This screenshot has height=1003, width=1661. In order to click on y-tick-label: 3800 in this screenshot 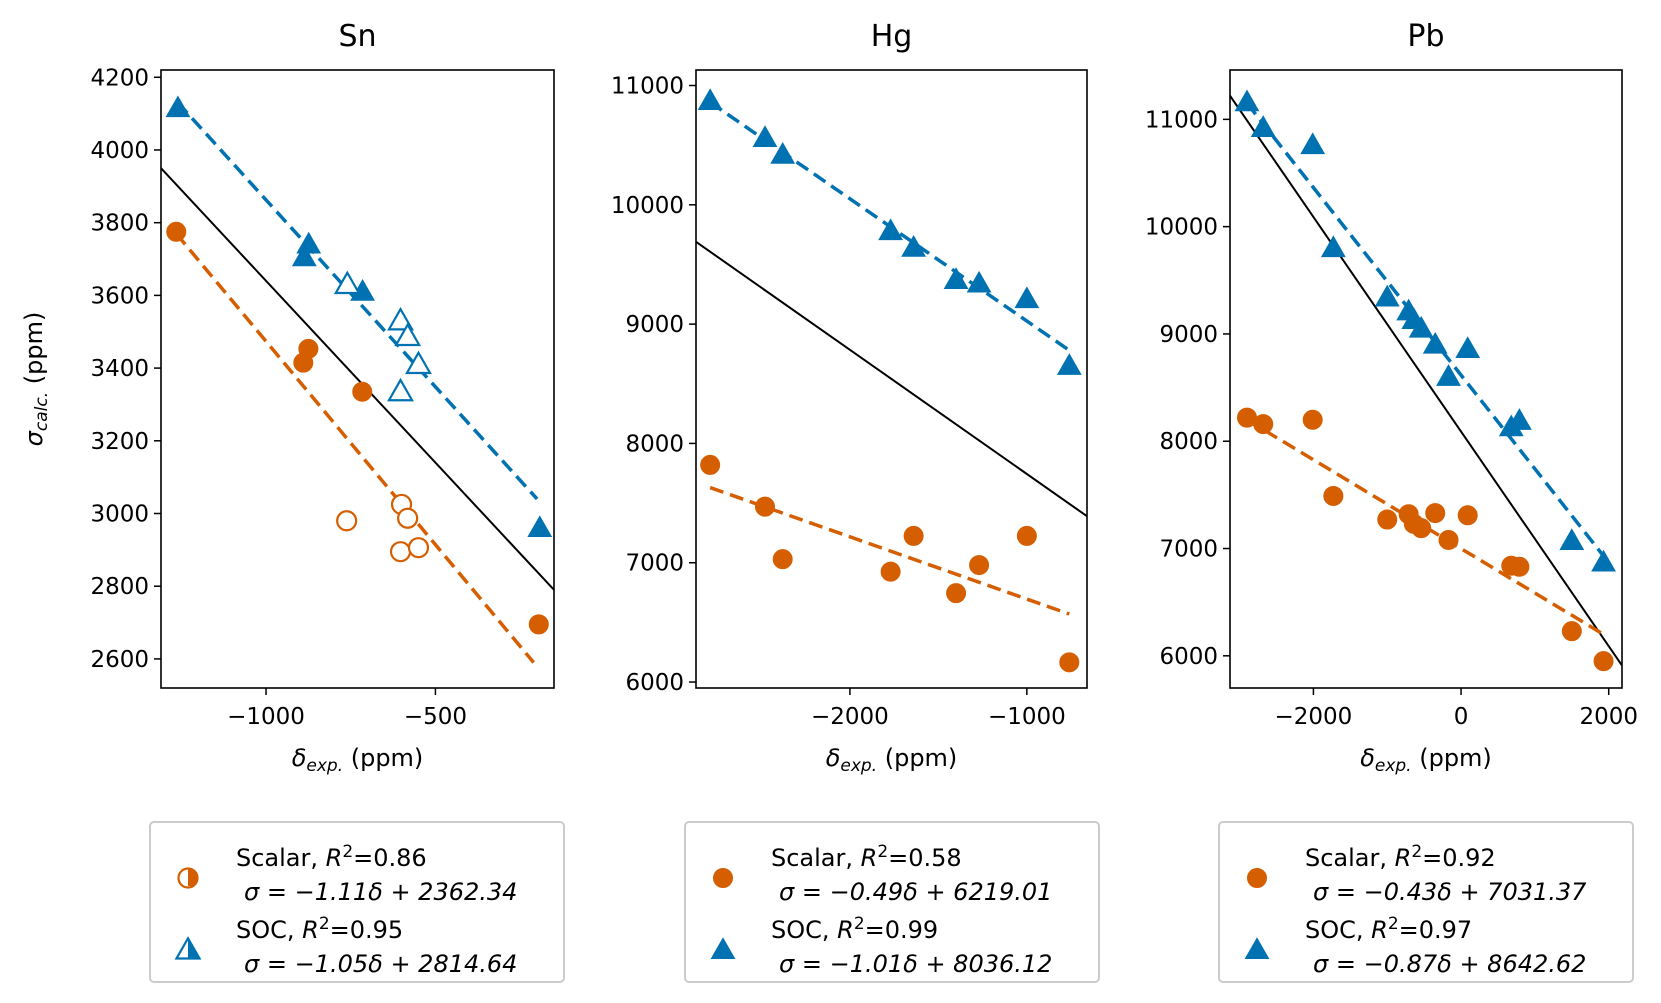, I will do `click(119, 224)`.